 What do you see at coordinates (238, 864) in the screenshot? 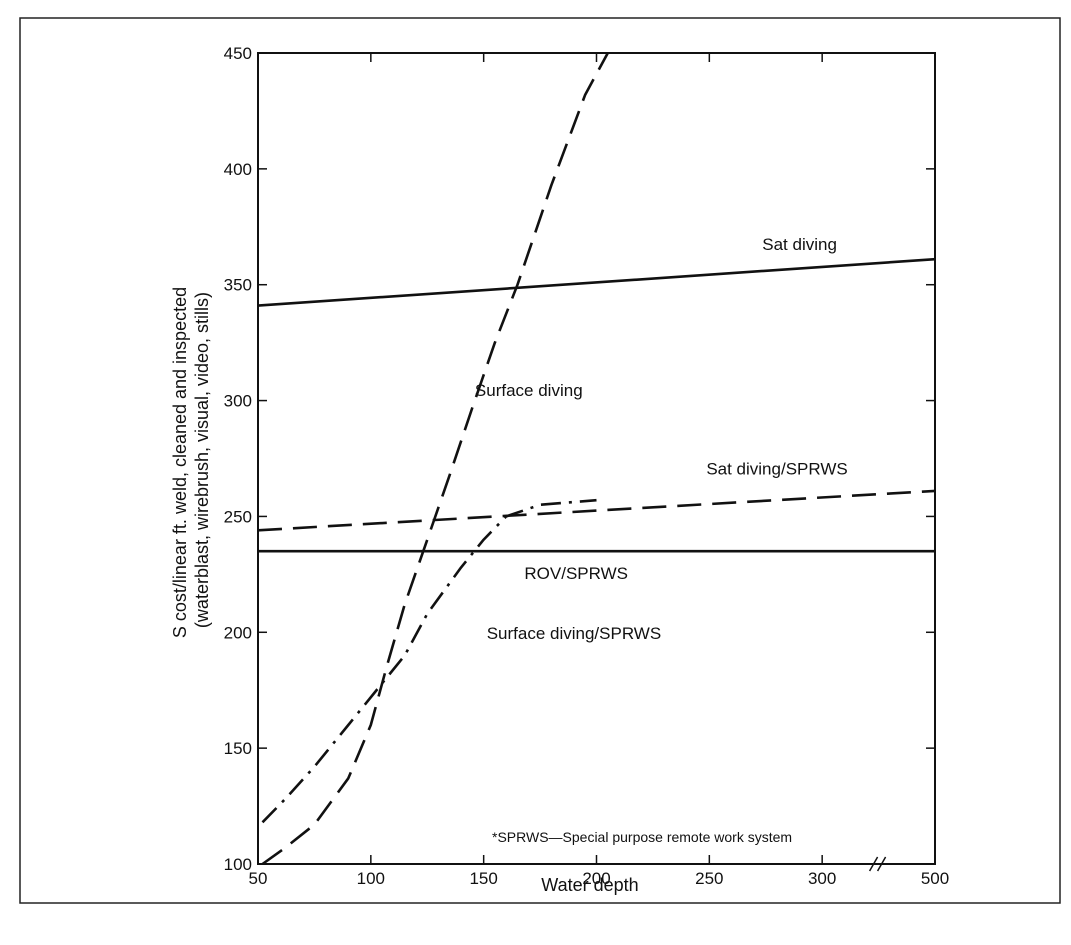
I see `y-tick-label-0: 100` at bounding box center [238, 864].